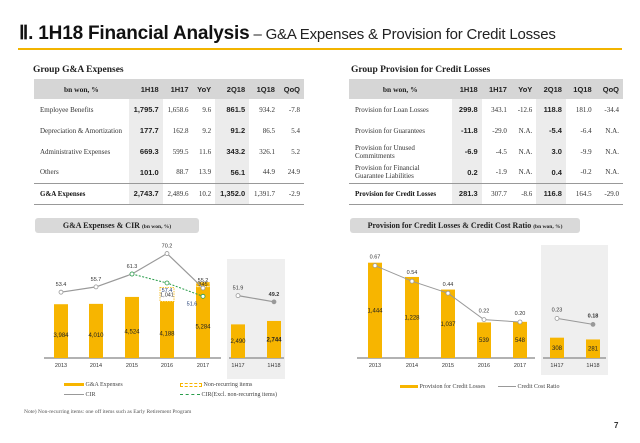  I want to click on cell-1h18: -6.9, so click(466, 151).